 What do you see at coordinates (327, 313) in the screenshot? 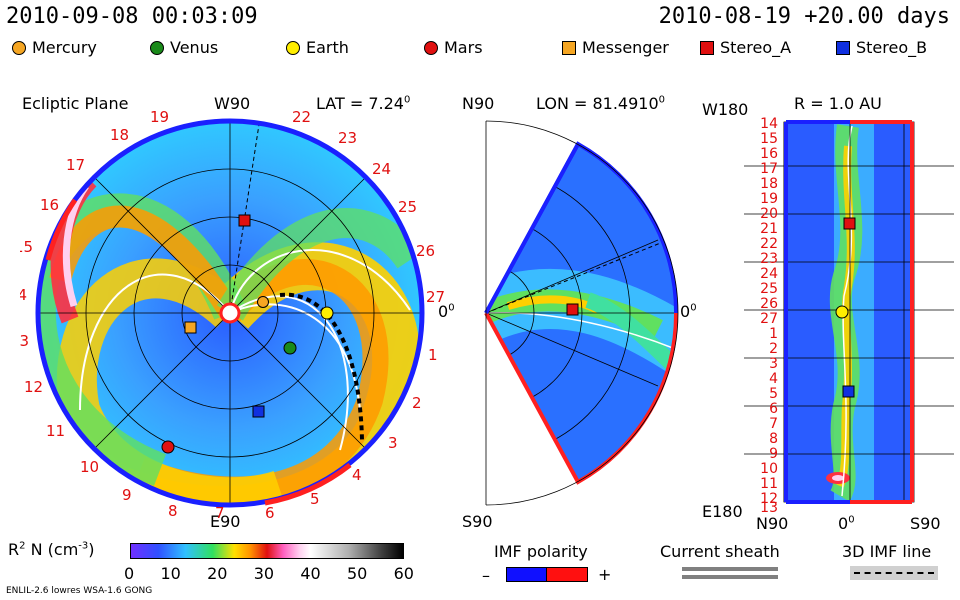
I see `earth-marker` at bounding box center [327, 313].